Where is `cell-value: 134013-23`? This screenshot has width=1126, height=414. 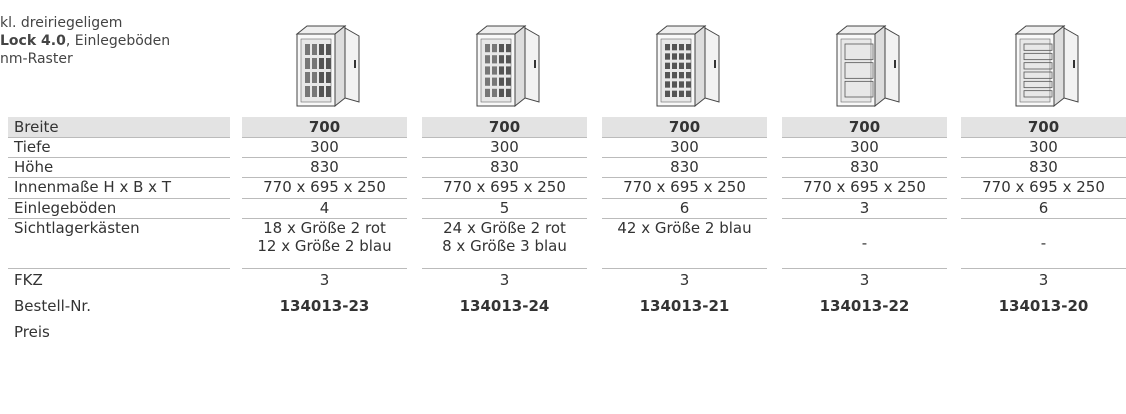 cell-value: 134013-23 is located at coordinates (324, 306).